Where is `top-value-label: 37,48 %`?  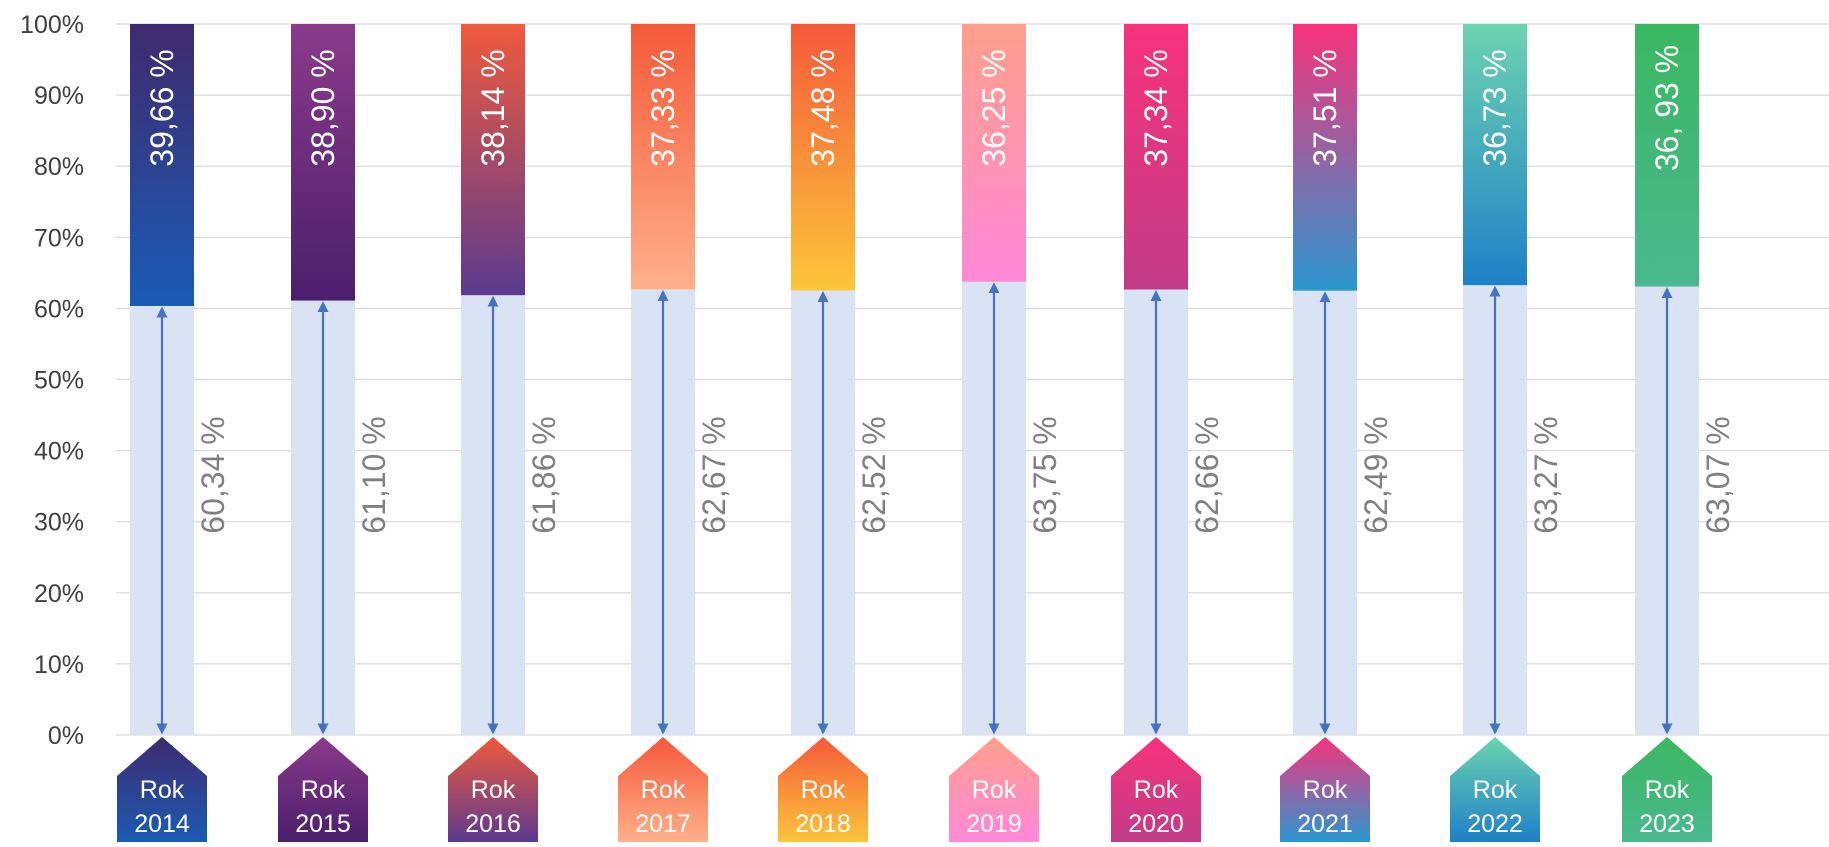 top-value-label: 37,48 % is located at coordinates (823, 107).